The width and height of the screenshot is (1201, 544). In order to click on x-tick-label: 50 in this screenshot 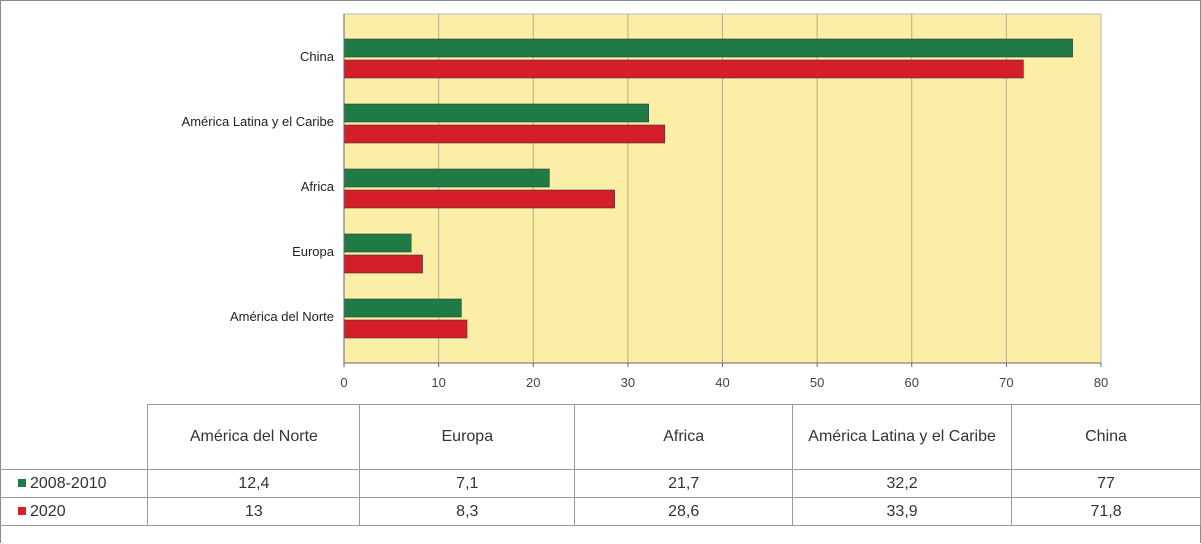, I will do `click(817, 382)`.